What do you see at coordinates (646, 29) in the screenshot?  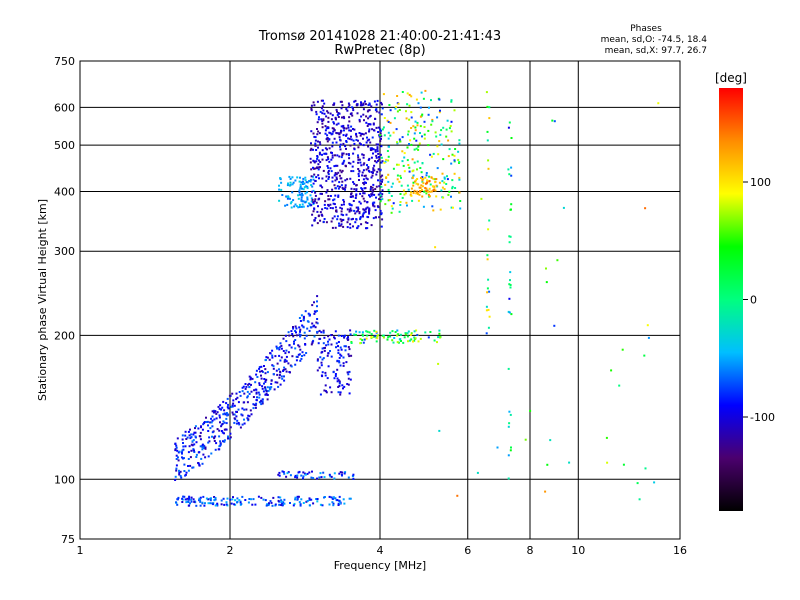 I see `stats-header: Phases` at bounding box center [646, 29].